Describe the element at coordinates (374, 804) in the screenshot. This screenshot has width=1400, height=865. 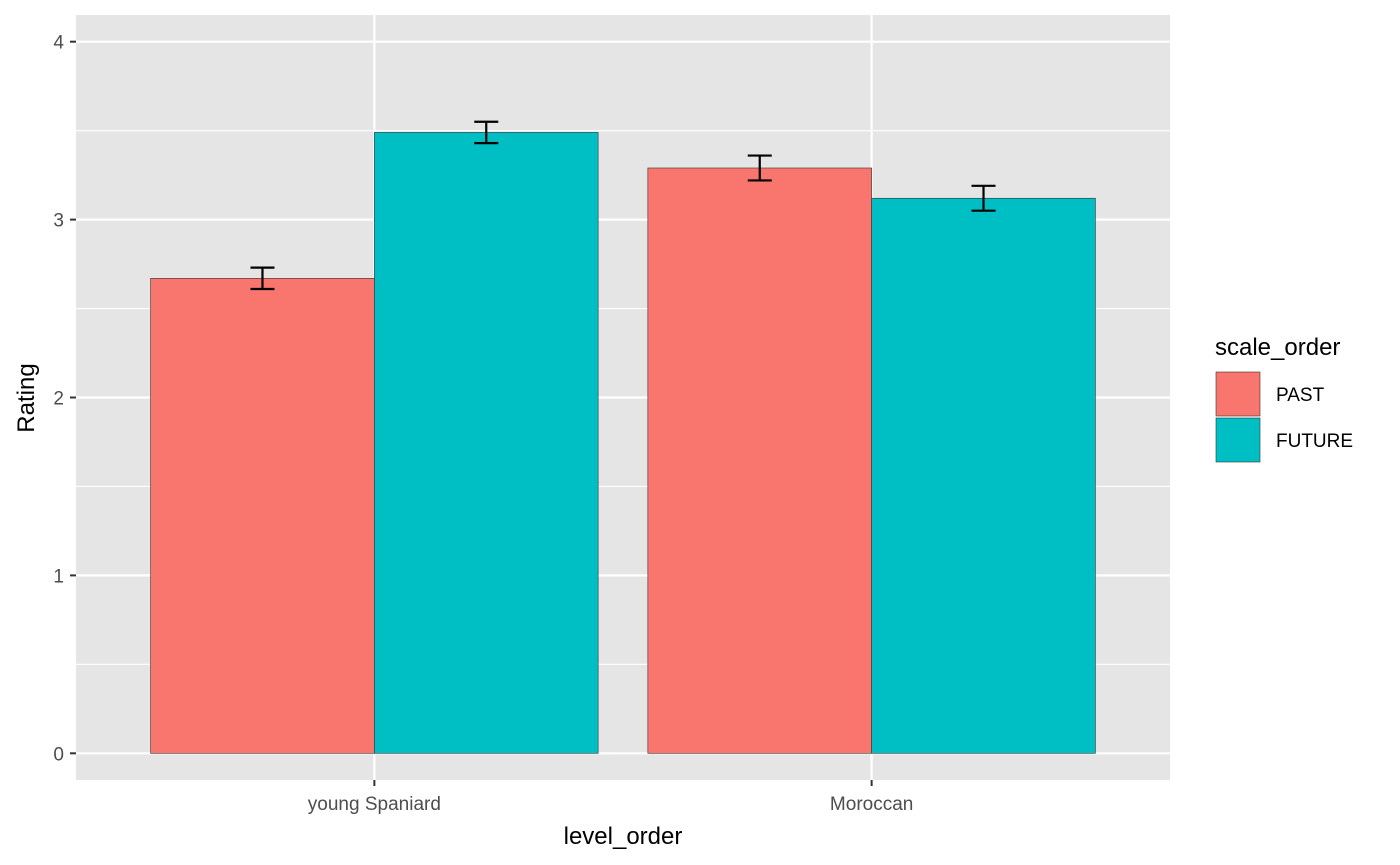
I see `x-tick-label: young Spaniard` at that location.